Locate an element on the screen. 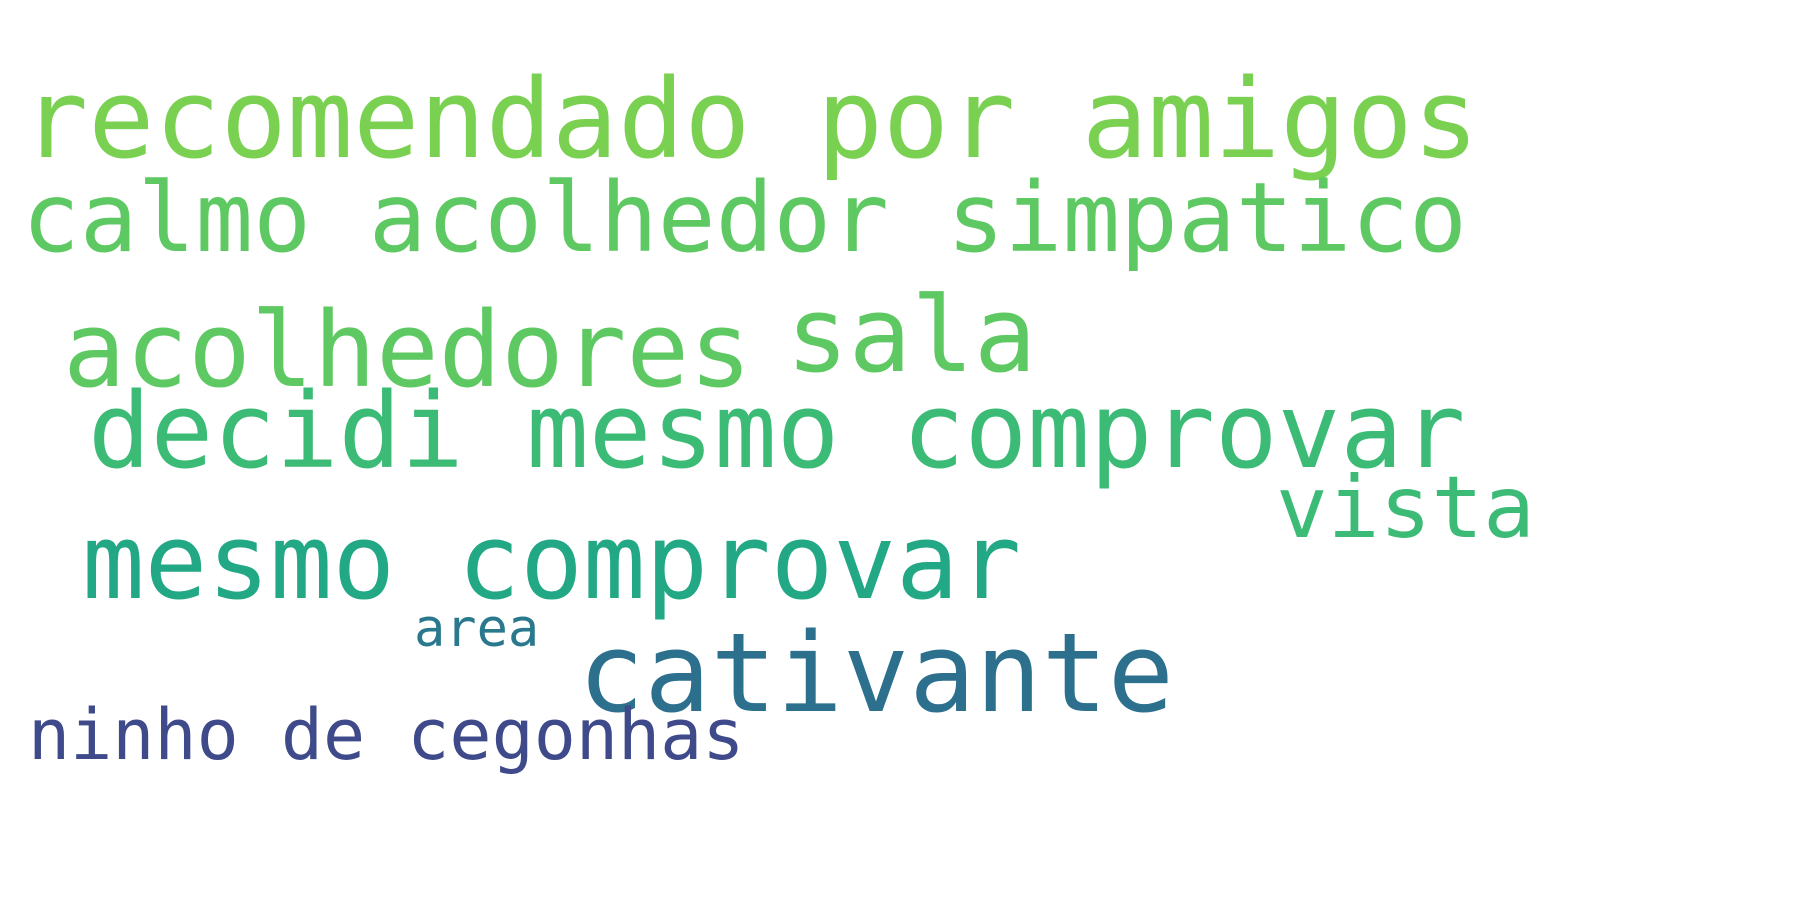  word-acolhedores: acolhedores is located at coordinates (407, 350).